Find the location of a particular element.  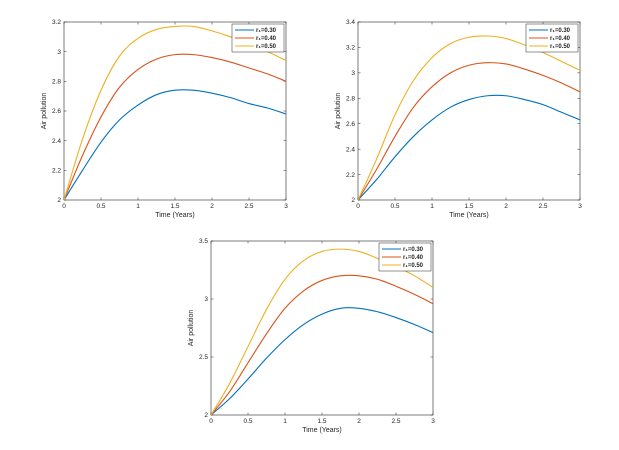

y-tick-label: 3.5 is located at coordinates (203, 241).